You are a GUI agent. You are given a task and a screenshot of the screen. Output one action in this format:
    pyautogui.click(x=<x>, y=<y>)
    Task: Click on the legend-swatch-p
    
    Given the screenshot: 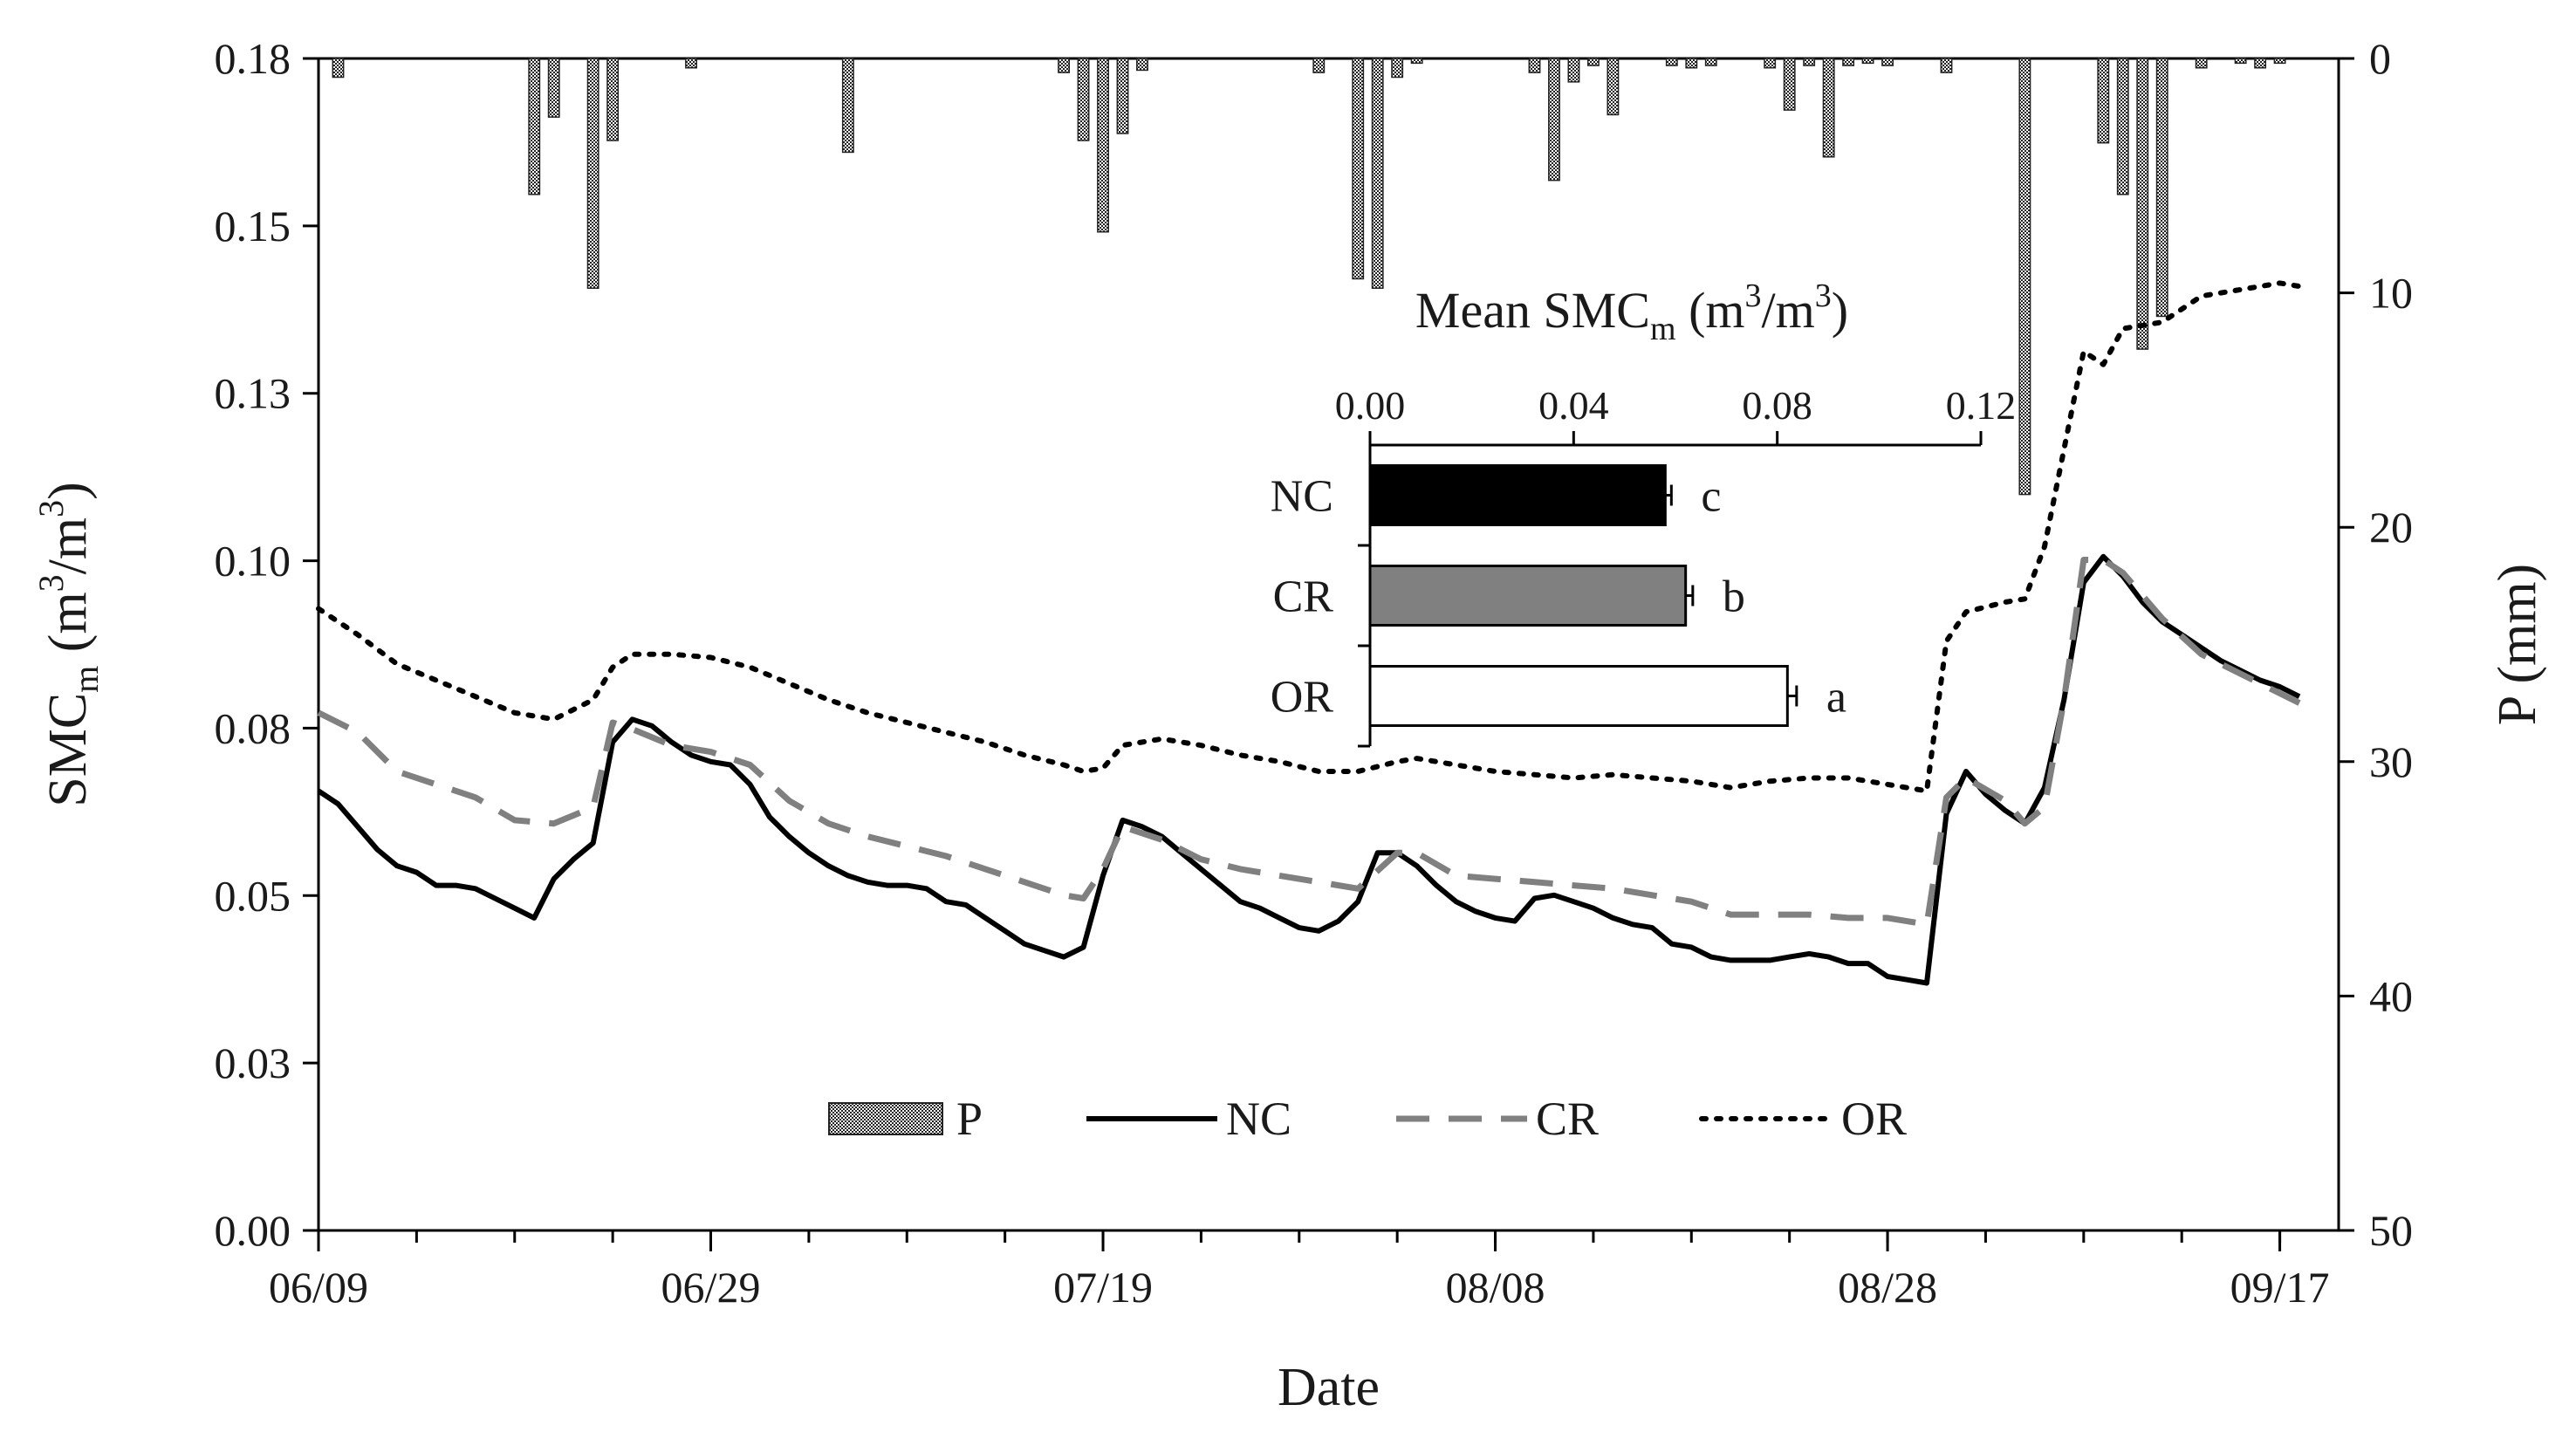 What is the action you would take?
    pyautogui.click(x=886, y=1118)
    